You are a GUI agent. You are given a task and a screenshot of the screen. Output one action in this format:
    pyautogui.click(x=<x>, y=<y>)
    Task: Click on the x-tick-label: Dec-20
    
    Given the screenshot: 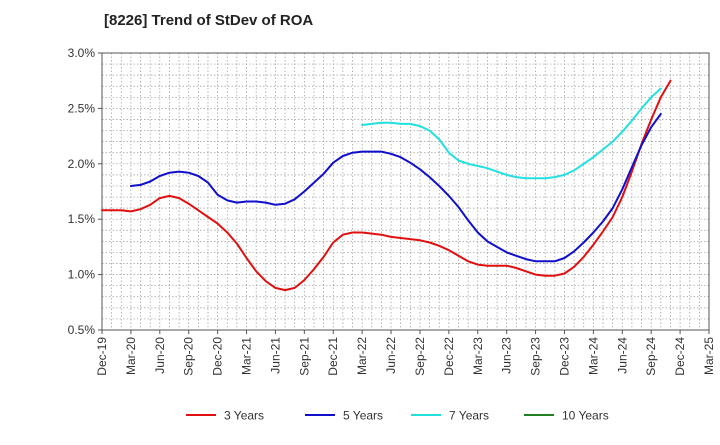 What is the action you would take?
    pyautogui.click(x=218, y=356)
    